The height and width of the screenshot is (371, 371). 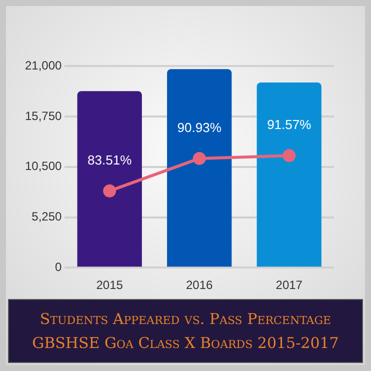 I want to click on y-tick-label: 0, so click(x=58, y=267).